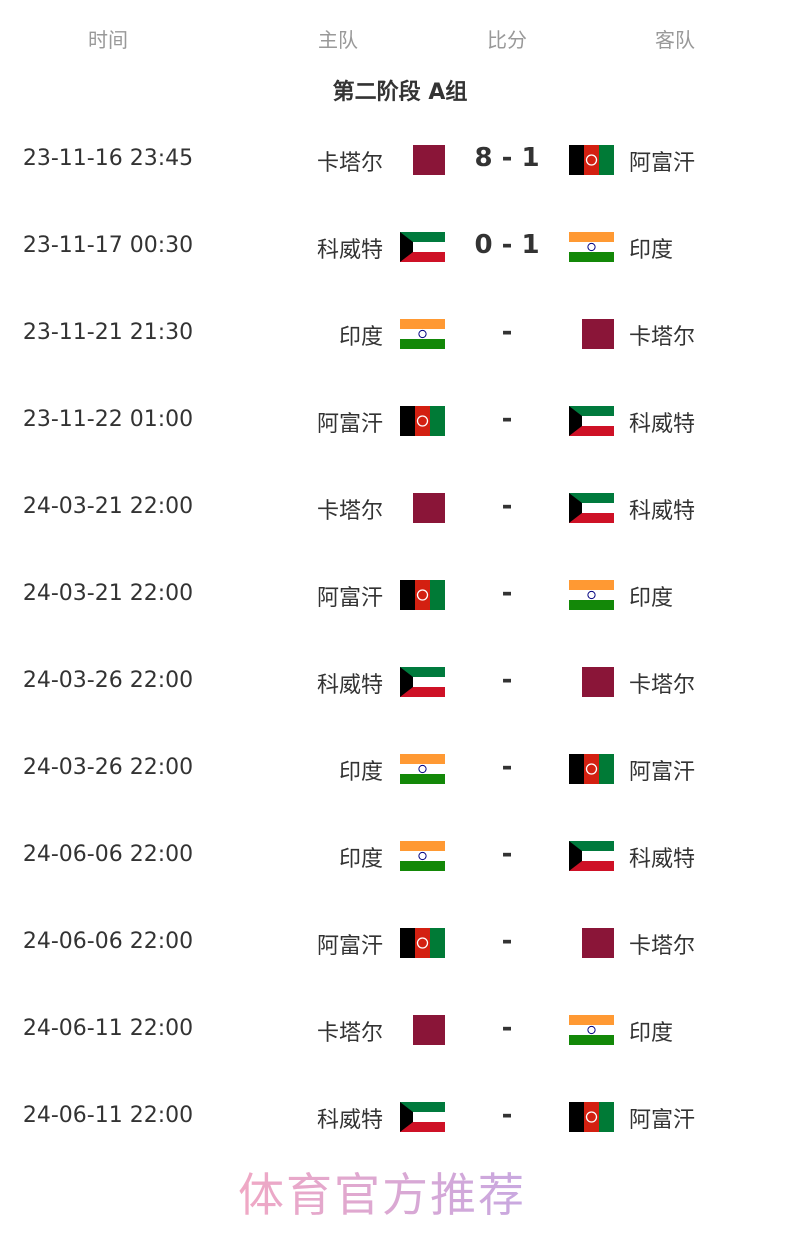 The height and width of the screenshot is (1233, 800). I want to click on match-row: 24-06-11 22:00 科威特 - 阿富汗, so click(400, 1117).